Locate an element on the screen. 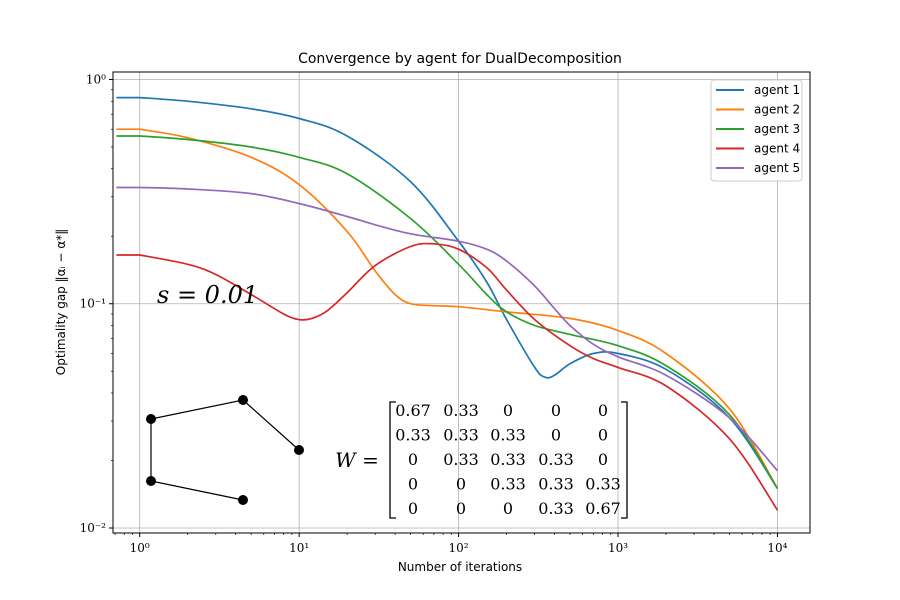  y-tick-label: 10⁻¹ is located at coordinates (93, 304).